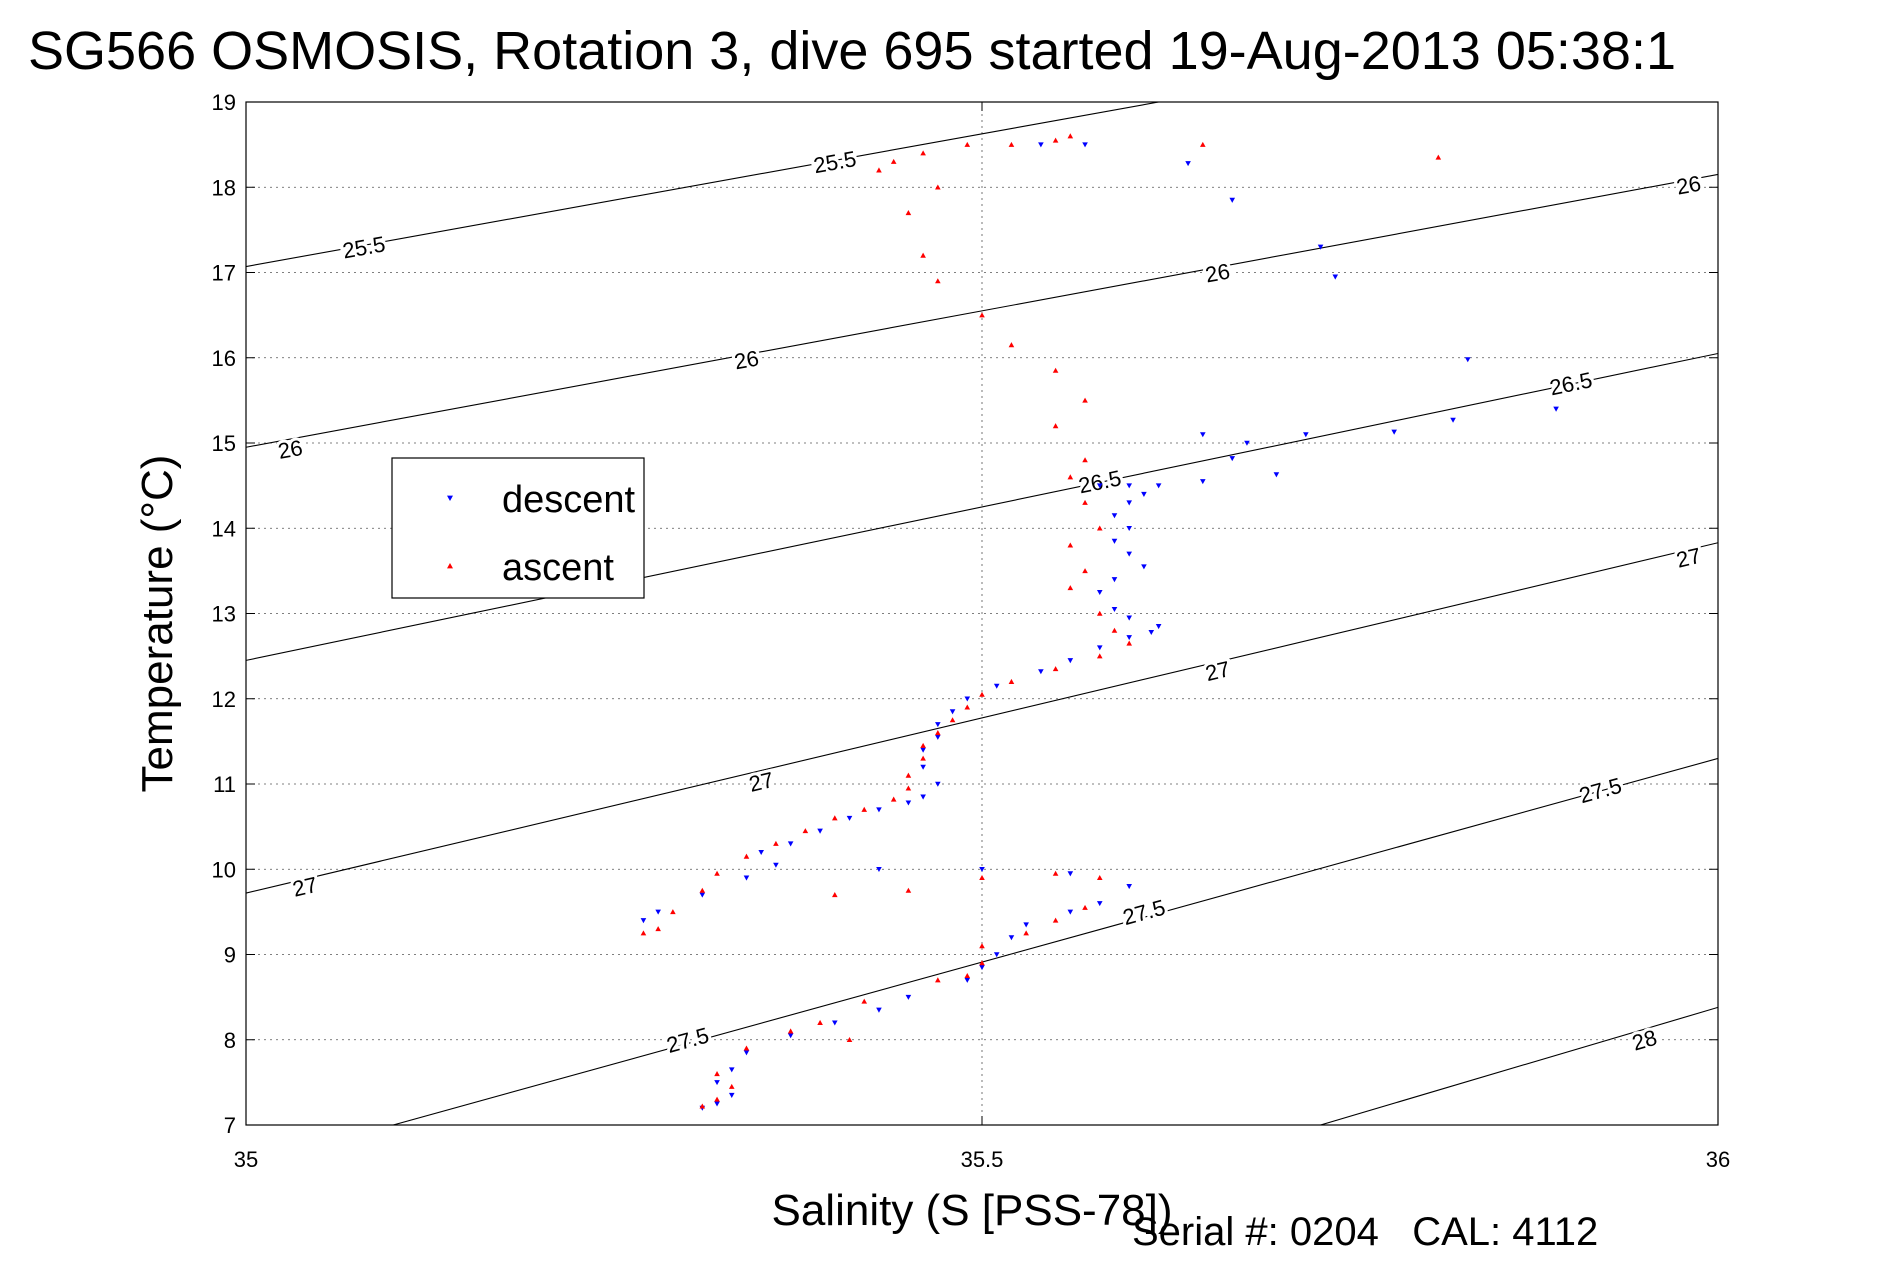 This screenshot has height=1262, width=1891. What do you see at coordinates (224, 528) in the screenshot?
I see `y-tick-label: 14` at bounding box center [224, 528].